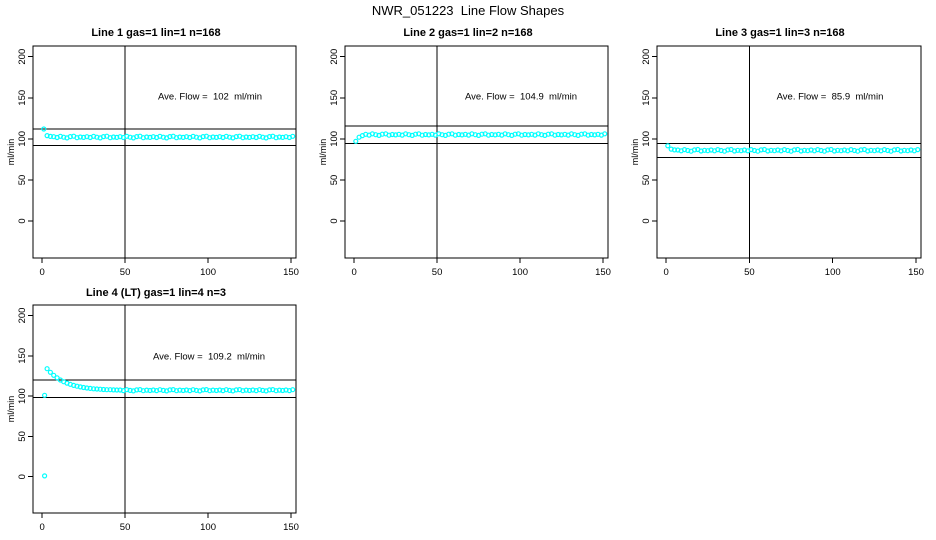  Describe the element at coordinates (830, 97) in the screenshot. I see `panel-3-ave-flow-annotation: Ave. Flow = 85.9 ml/min` at that location.